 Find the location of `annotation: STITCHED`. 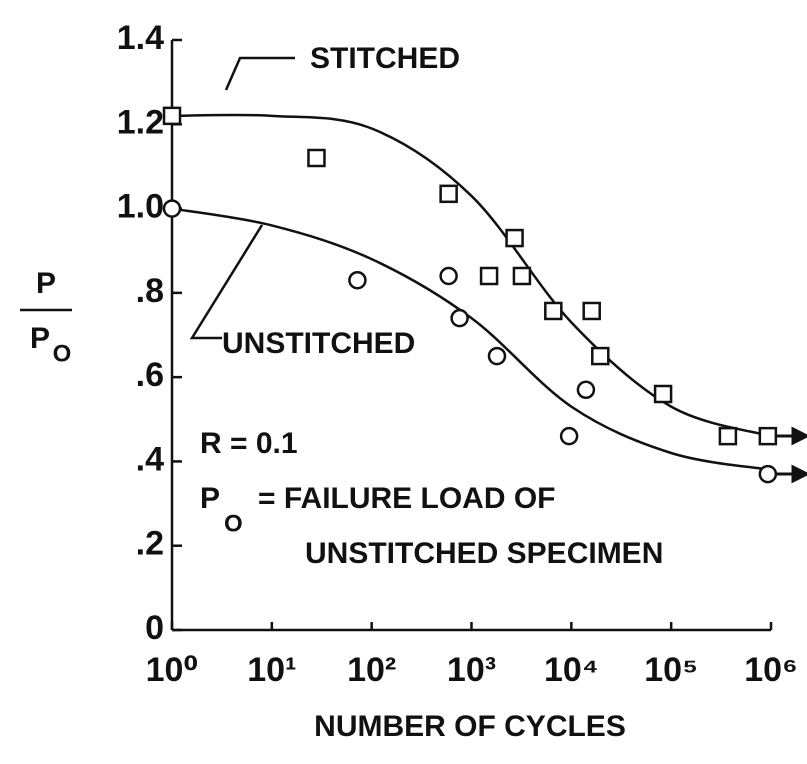

annotation: STITCHED is located at coordinates (385, 58).